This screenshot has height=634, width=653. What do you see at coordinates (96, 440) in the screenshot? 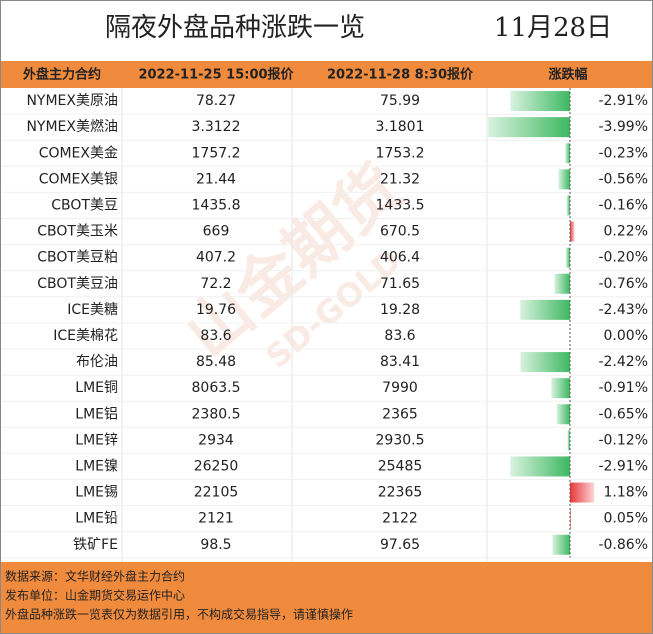
I see `name-cell: LME锌` at bounding box center [96, 440].